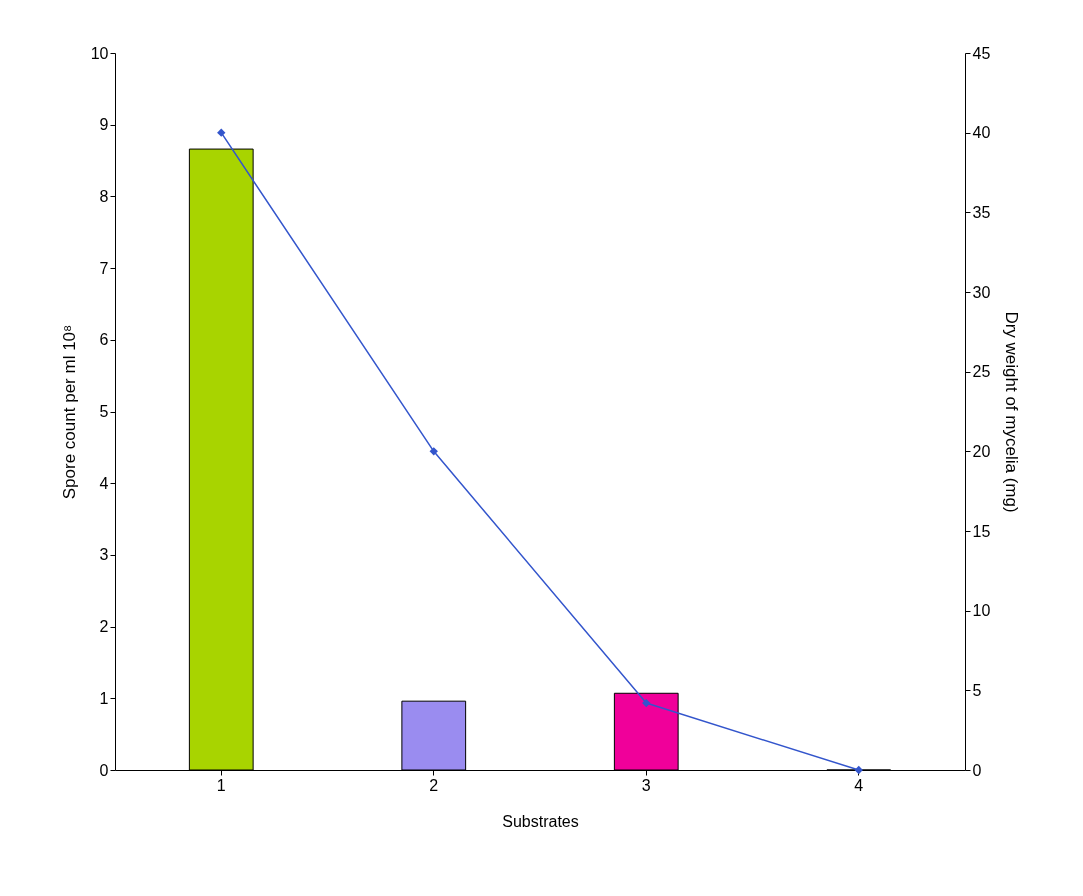 The image size is (1083, 896). What do you see at coordinates (859, 785) in the screenshot?
I see `x-tick-label: 4` at bounding box center [859, 785].